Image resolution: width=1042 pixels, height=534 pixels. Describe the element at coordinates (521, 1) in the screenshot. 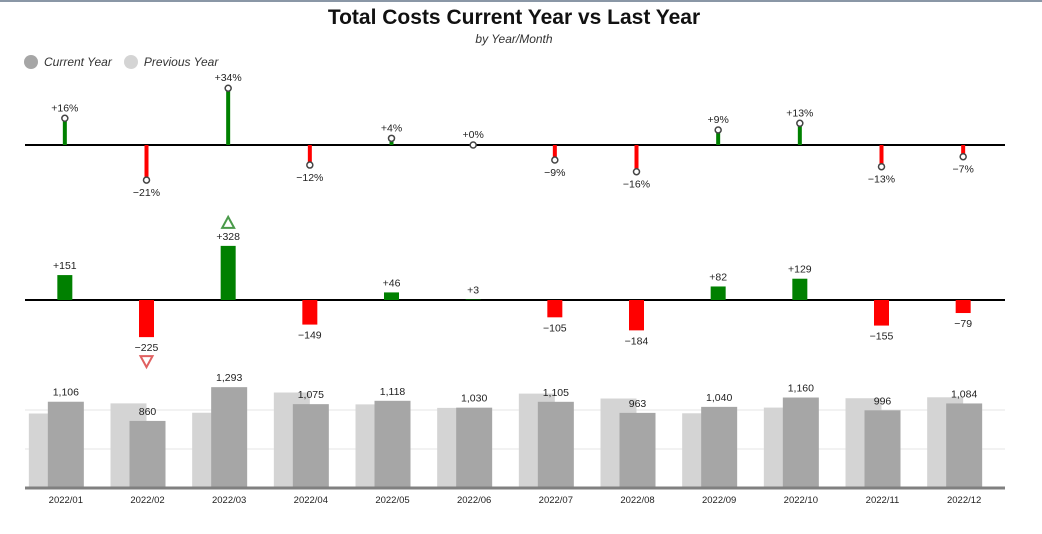

I see `top-border` at that location.